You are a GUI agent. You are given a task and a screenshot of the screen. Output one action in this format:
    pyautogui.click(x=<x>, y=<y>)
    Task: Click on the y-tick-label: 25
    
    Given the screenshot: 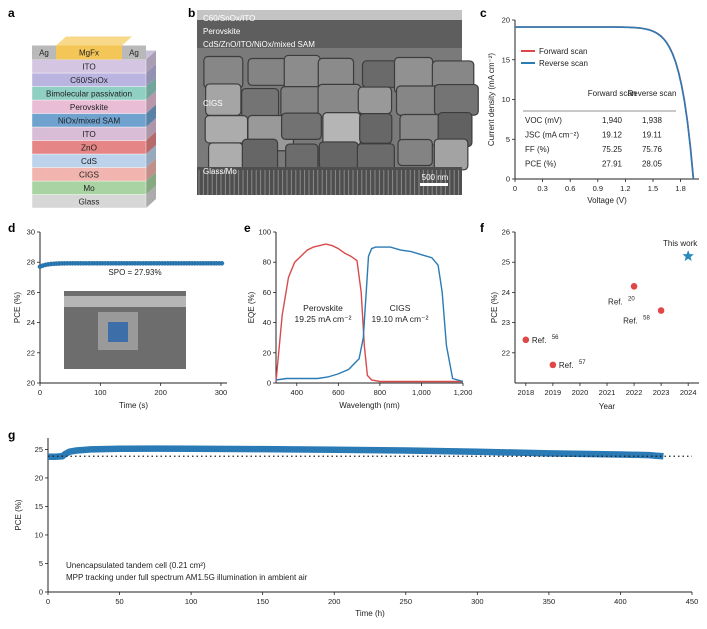 What is the action you would take?
    pyautogui.click(x=39, y=449)
    